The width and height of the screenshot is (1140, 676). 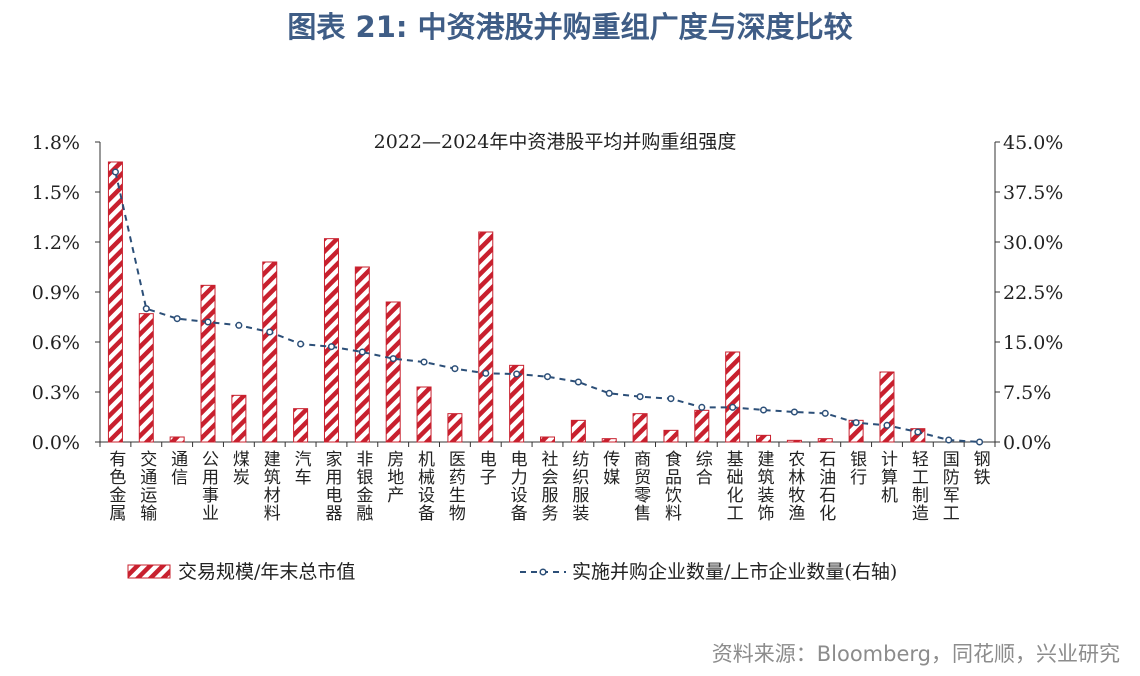 What do you see at coordinates (208, 486) in the screenshot?
I see `x-tick-label: 公用事业` at bounding box center [208, 486].